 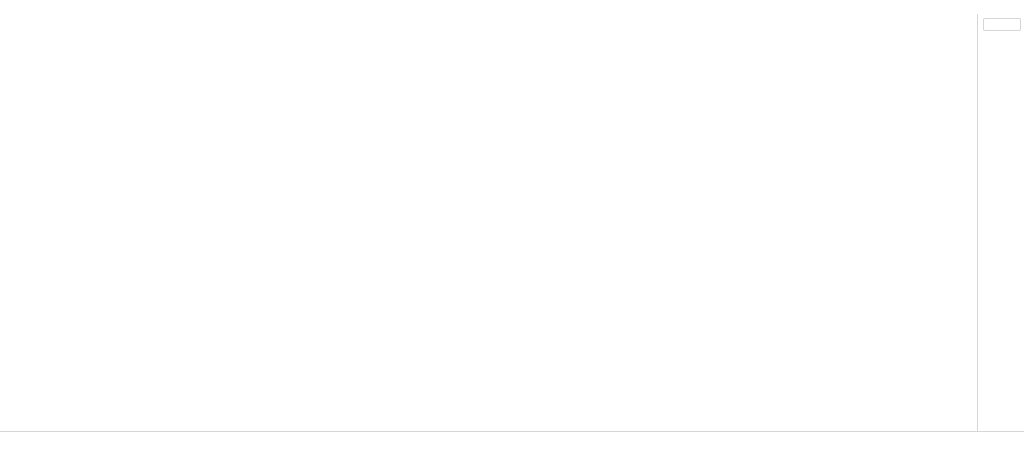 I want to click on time-axis, so click(x=512, y=440).